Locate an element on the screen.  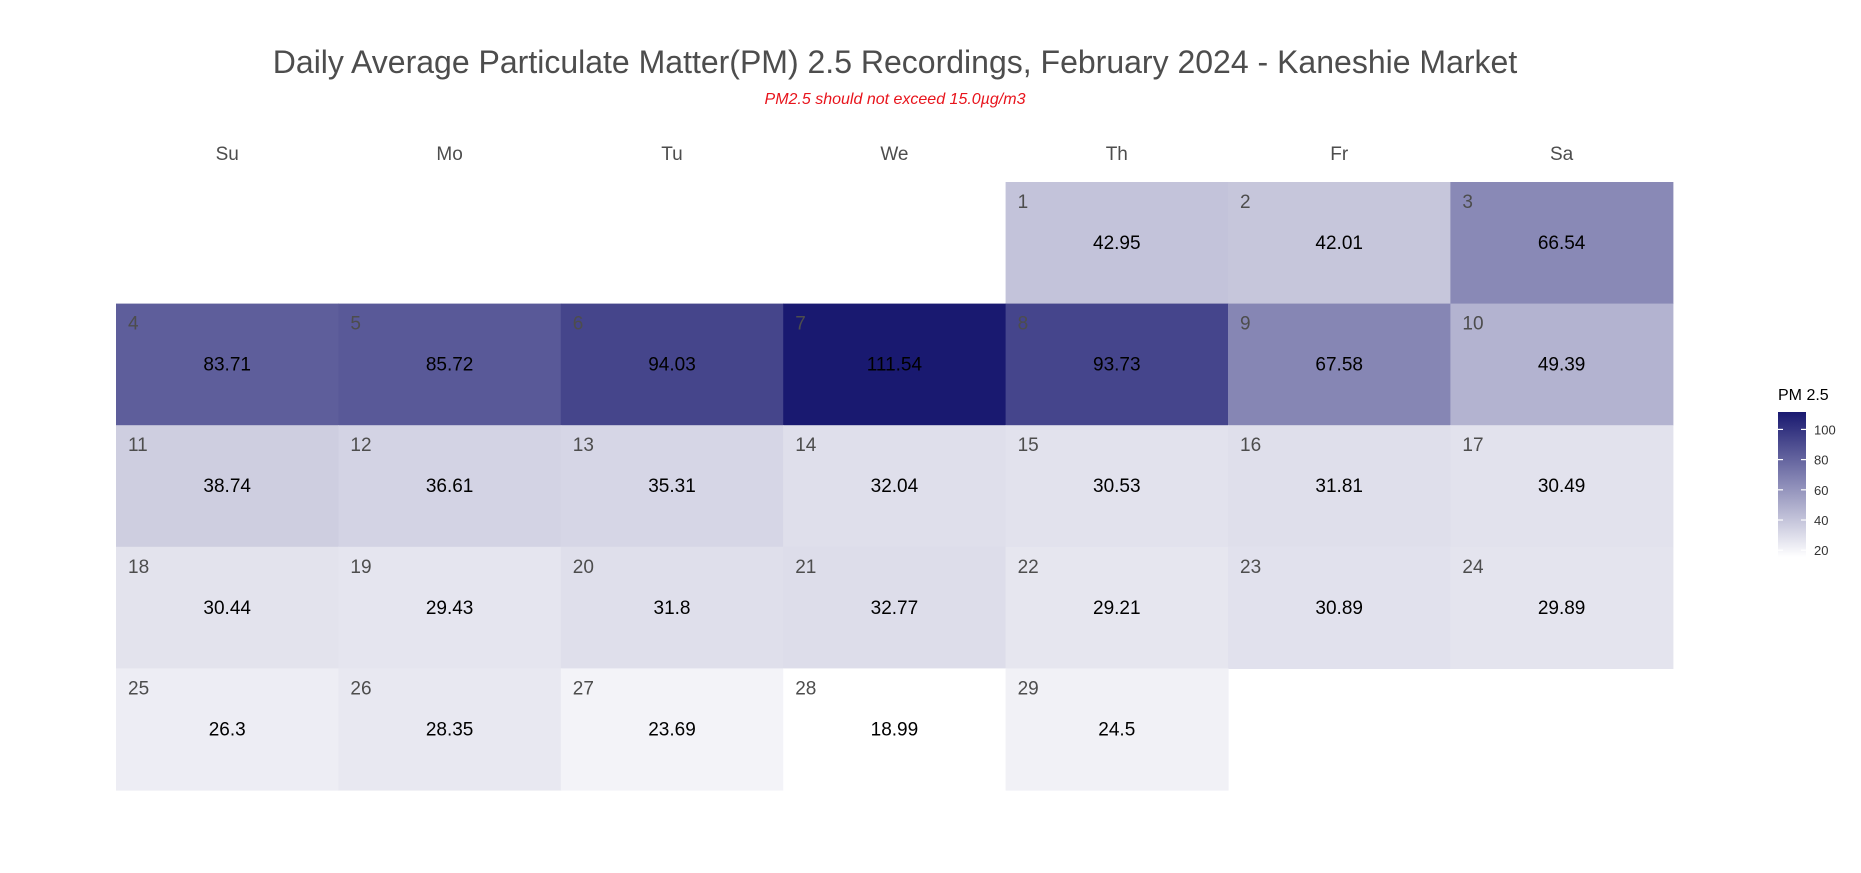
day-number: 8 is located at coordinates (1023, 324).